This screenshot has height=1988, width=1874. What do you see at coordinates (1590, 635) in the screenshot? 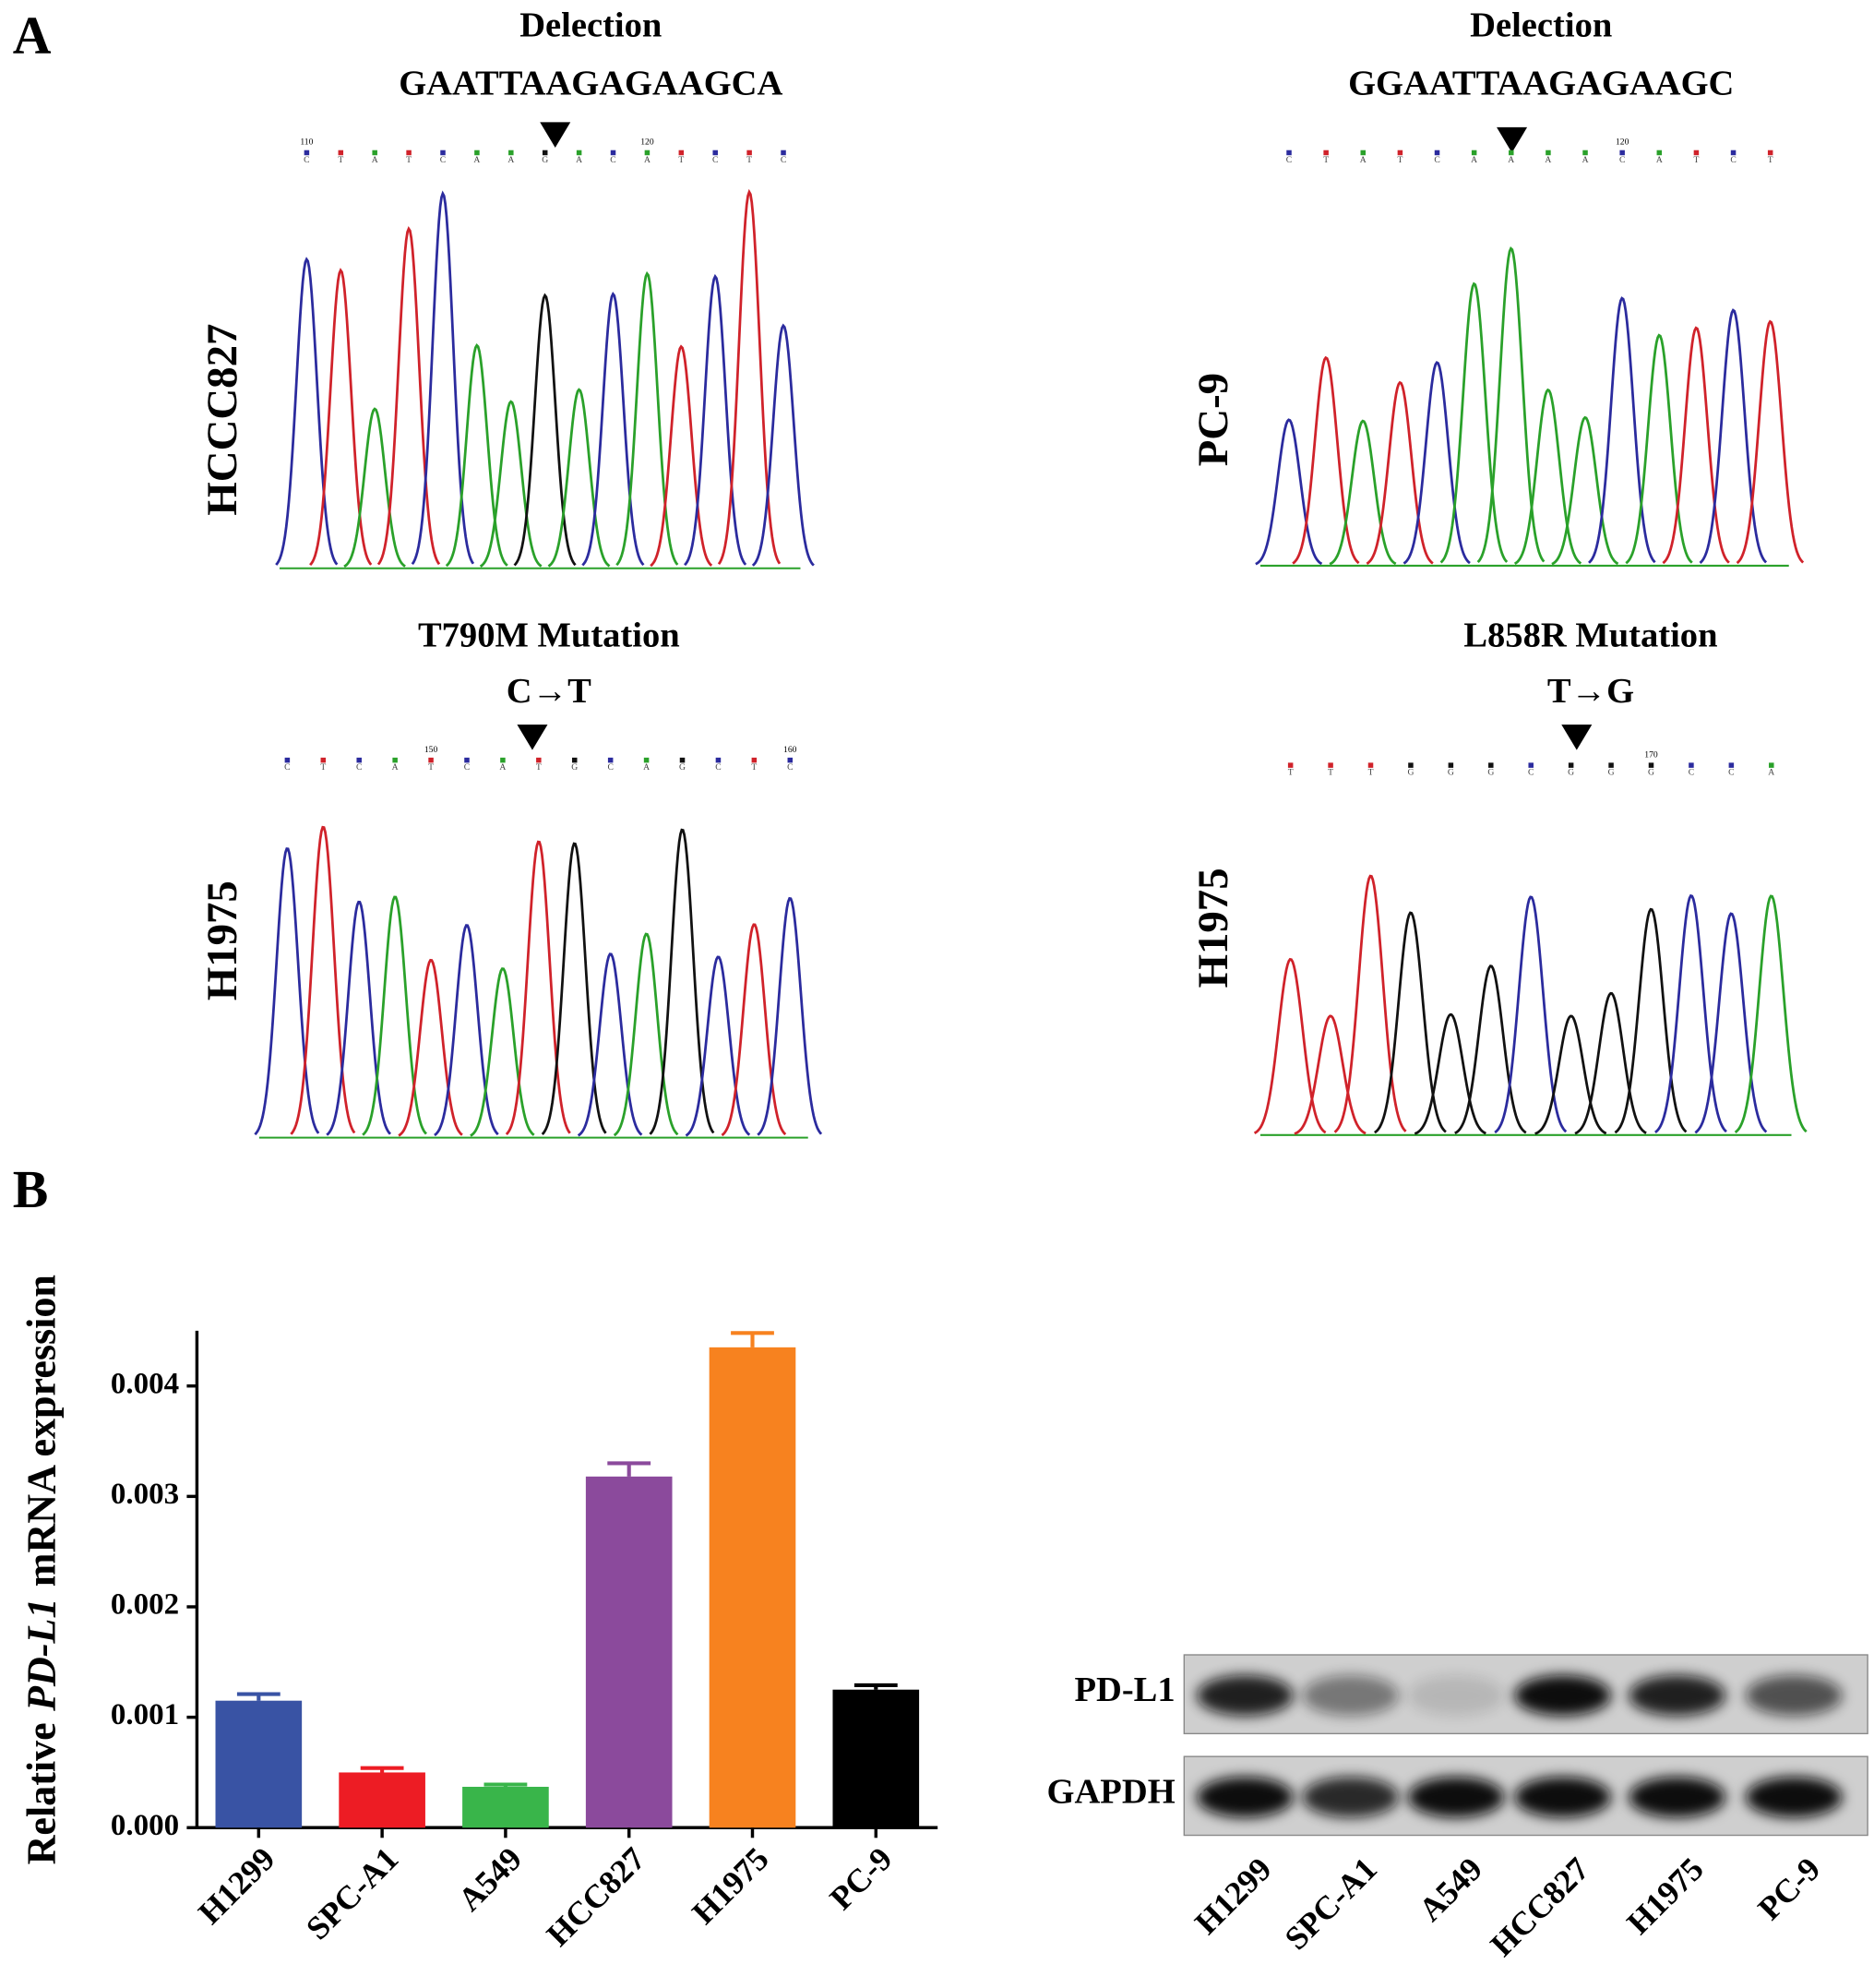
I see `panel-title: L858R Mutation` at bounding box center [1590, 635].